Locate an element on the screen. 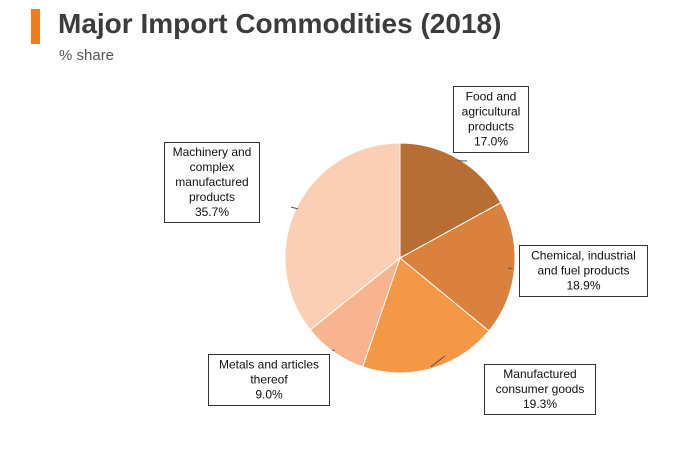 The width and height of the screenshot is (700, 450). data-label: Manufactured consumer goods 19.3% is located at coordinates (540, 389).